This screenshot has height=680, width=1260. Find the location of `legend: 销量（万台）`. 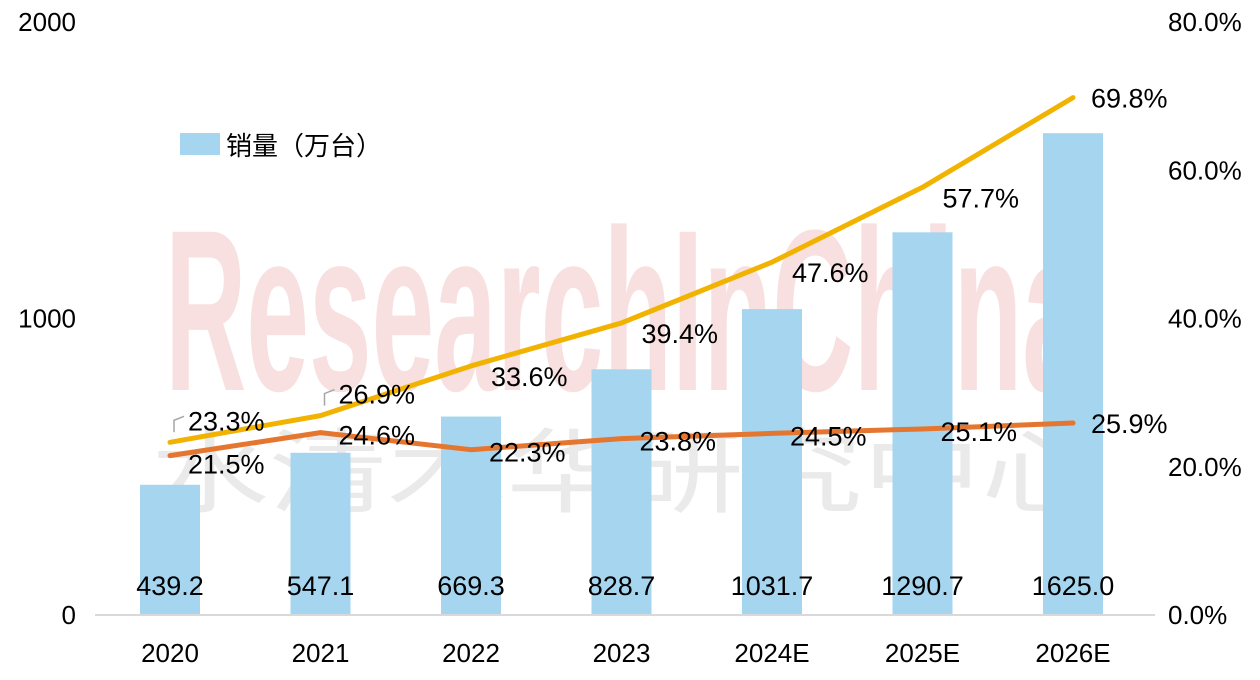

legend: 销量（万台） is located at coordinates (281, 146).